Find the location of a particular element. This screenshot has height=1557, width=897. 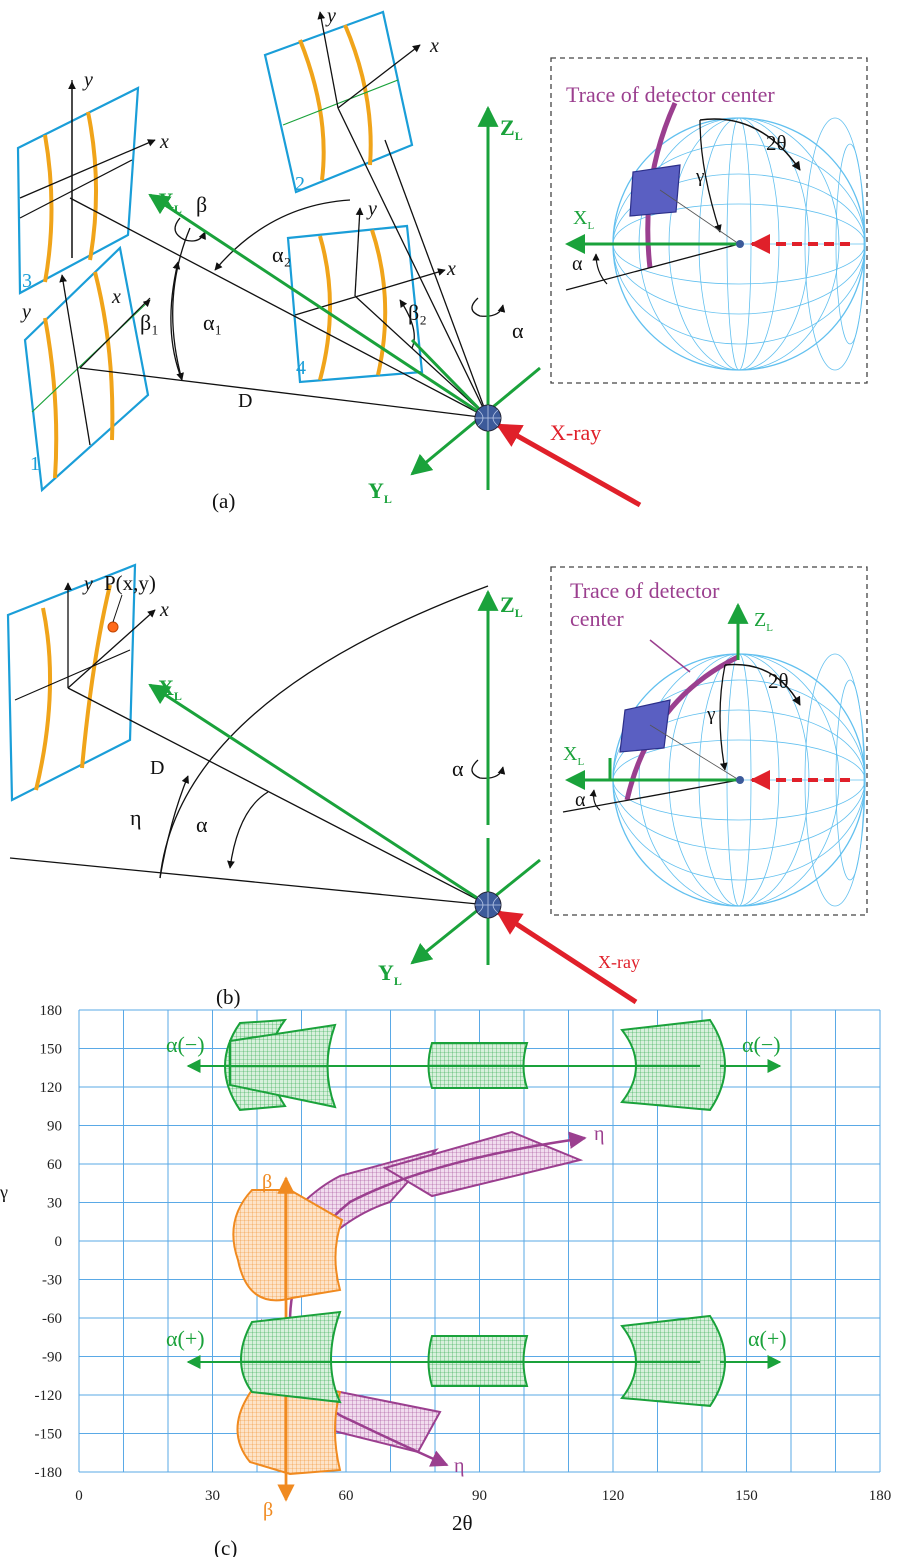

det4-y-label: y is located at coordinates (371, 209).